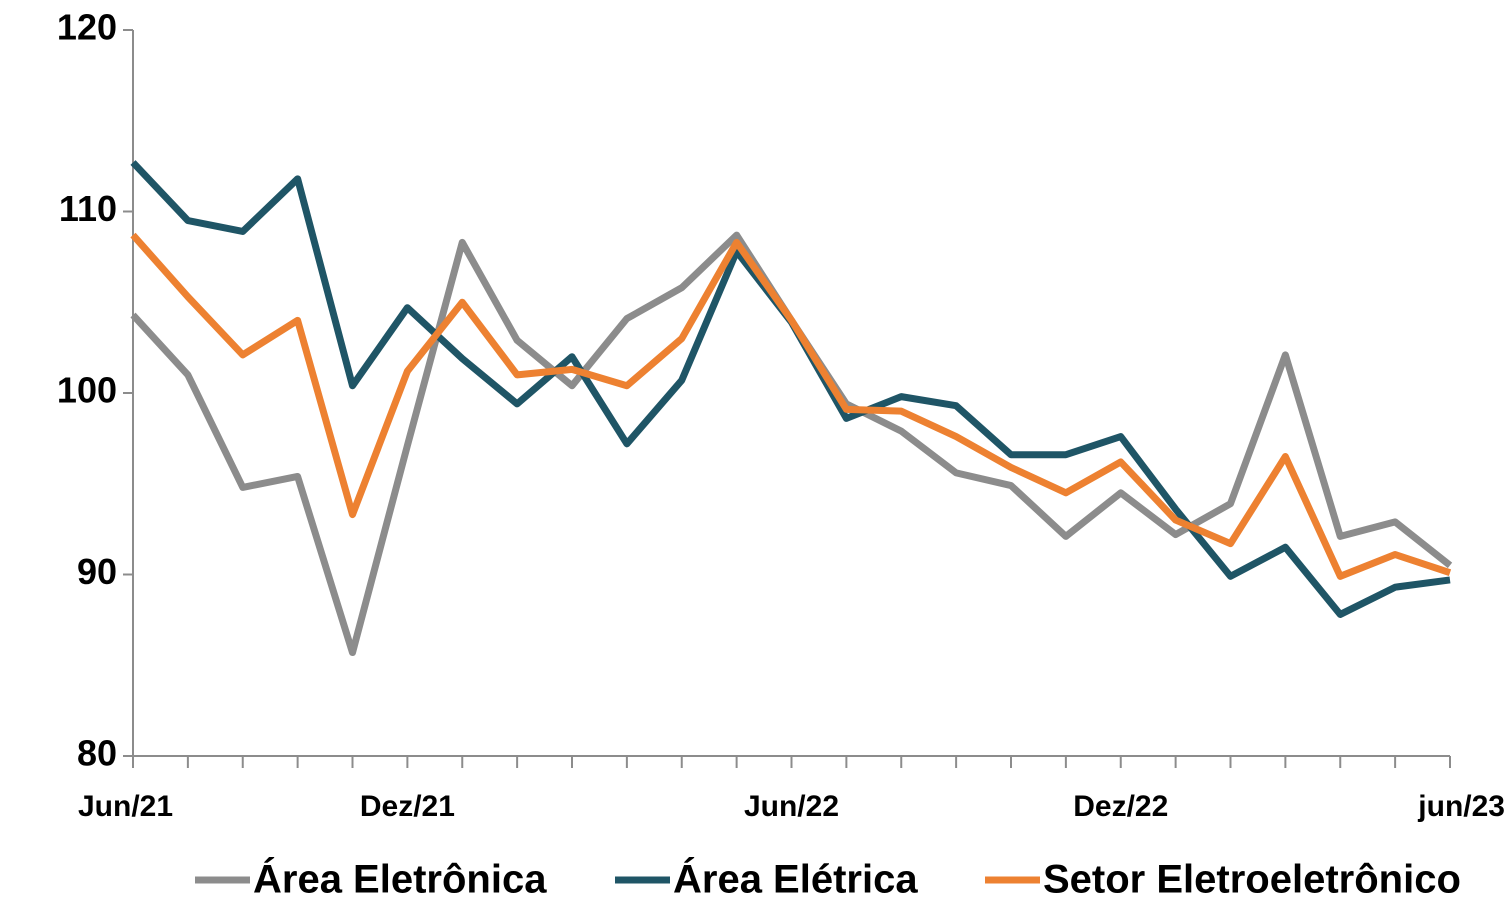 The image size is (1509, 919). Describe the element at coordinates (88, 208) in the screenshot. I see `y-tick-label: 110` at that location.